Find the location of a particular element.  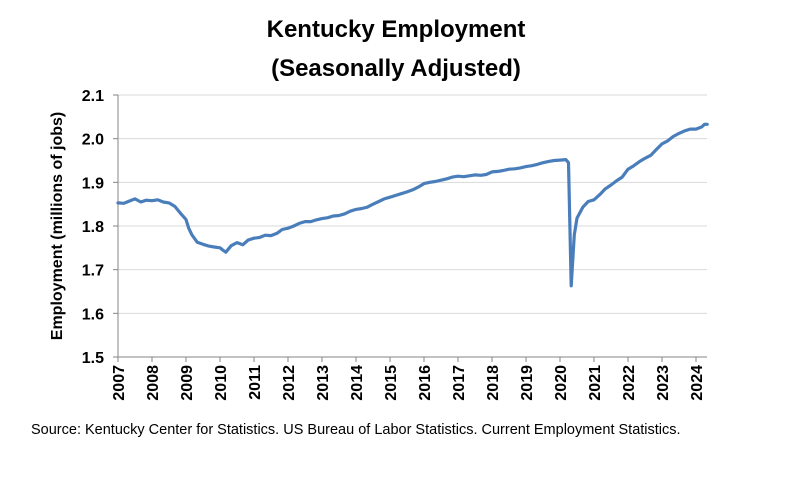

chart-title-line-2: (Seasonally Adjusted) is located at coordinates (396, 68).